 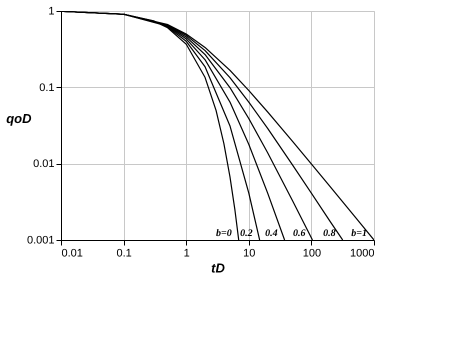 What do you see at coordinates (40, 240) in the screenshot?
I see `y-tick-label: 0.001` at bounding box center [40, 240].